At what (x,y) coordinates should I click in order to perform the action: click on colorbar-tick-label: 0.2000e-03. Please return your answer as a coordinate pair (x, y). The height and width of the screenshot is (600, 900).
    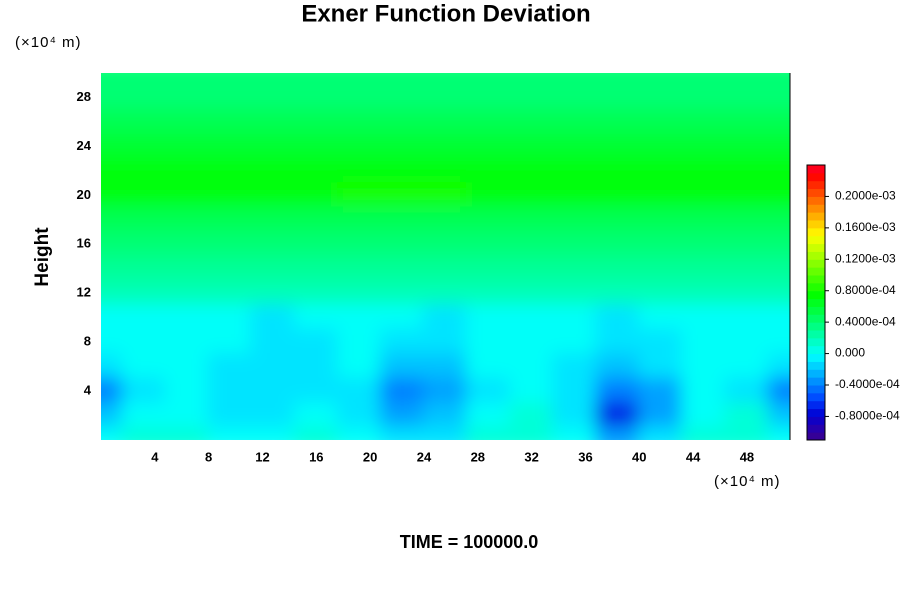
    Looking at the image, I should click on (865, 196).